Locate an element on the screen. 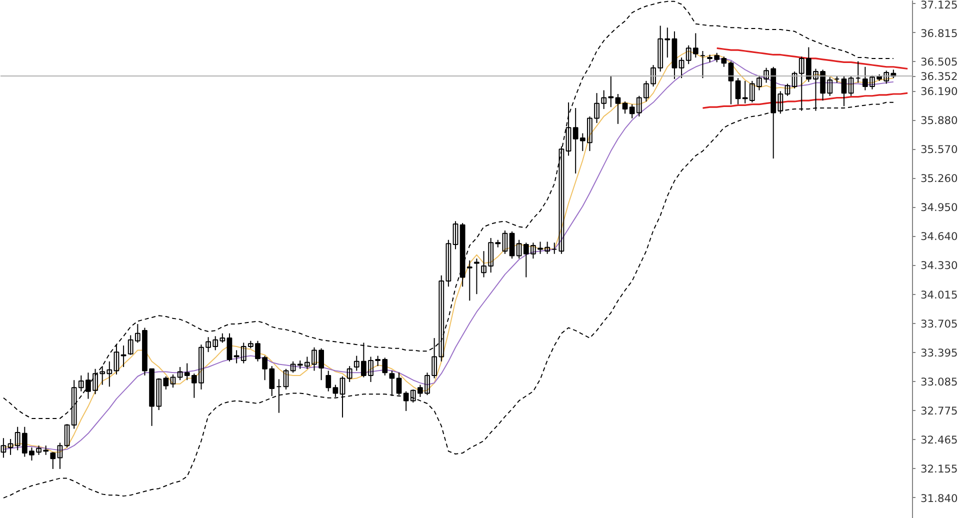 Image resolution: width=960 pixels, height=518 pixels. y-tick-label: 35.570 is located at coordinates (939, 149).